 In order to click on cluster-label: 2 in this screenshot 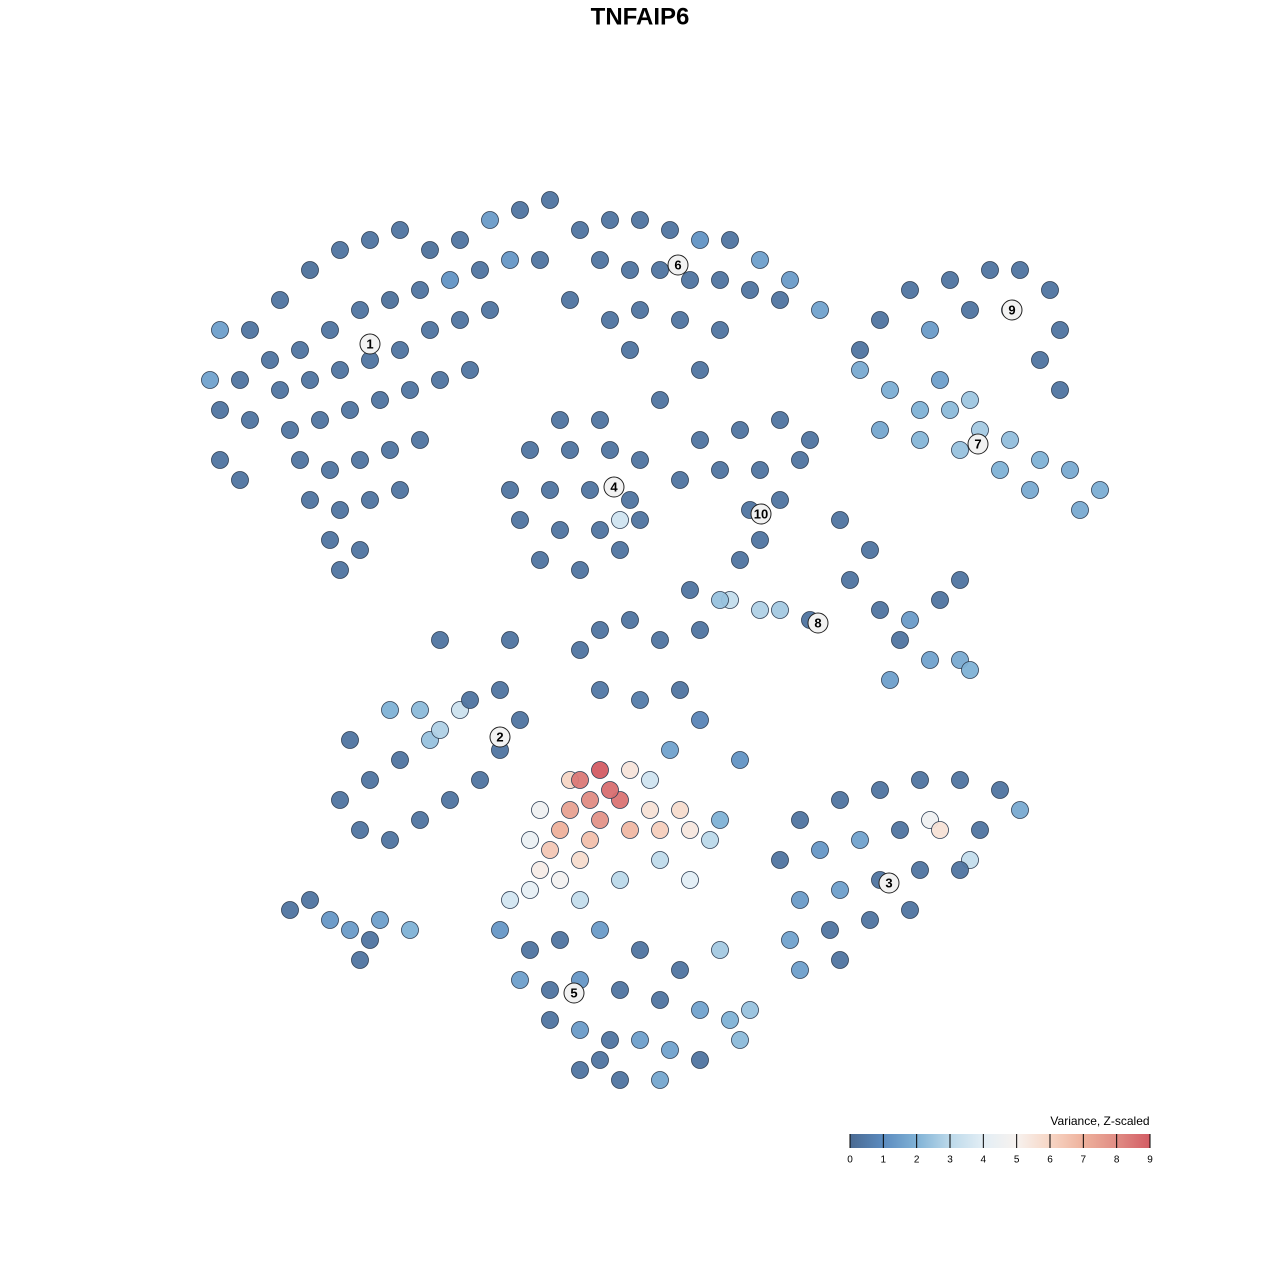, I will do `click(499, 736)`.